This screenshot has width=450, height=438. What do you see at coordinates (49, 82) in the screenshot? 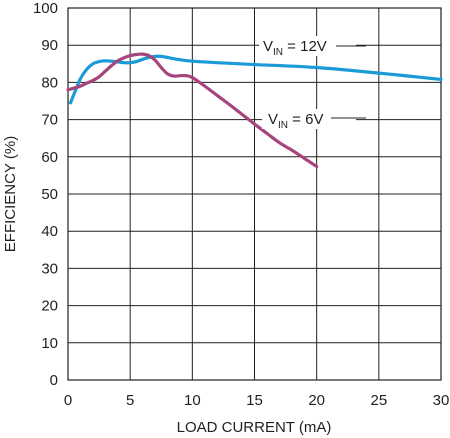
I see `y-tick-label: 80` at bounding box center [49, 82].